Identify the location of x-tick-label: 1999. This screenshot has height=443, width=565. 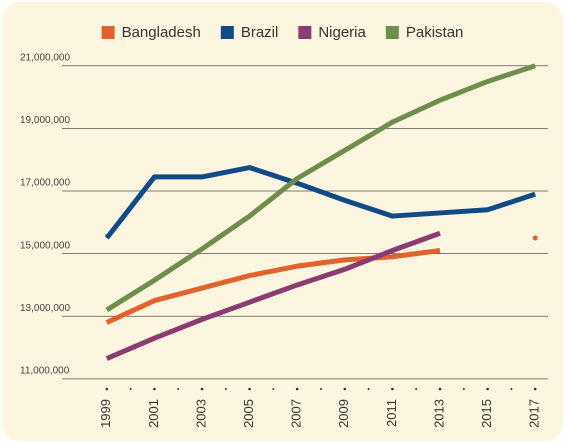
(105, 413).